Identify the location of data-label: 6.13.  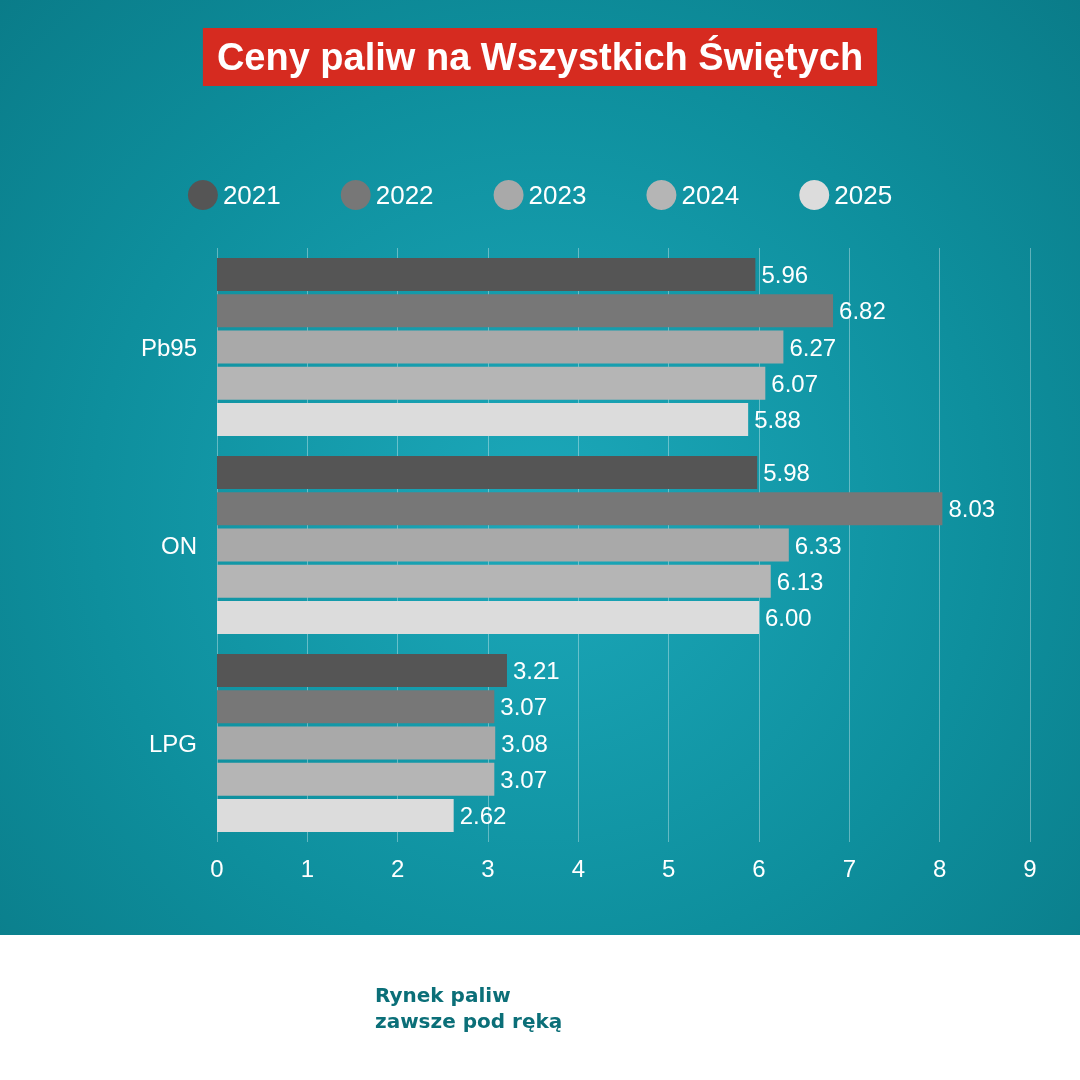
(800, 581).